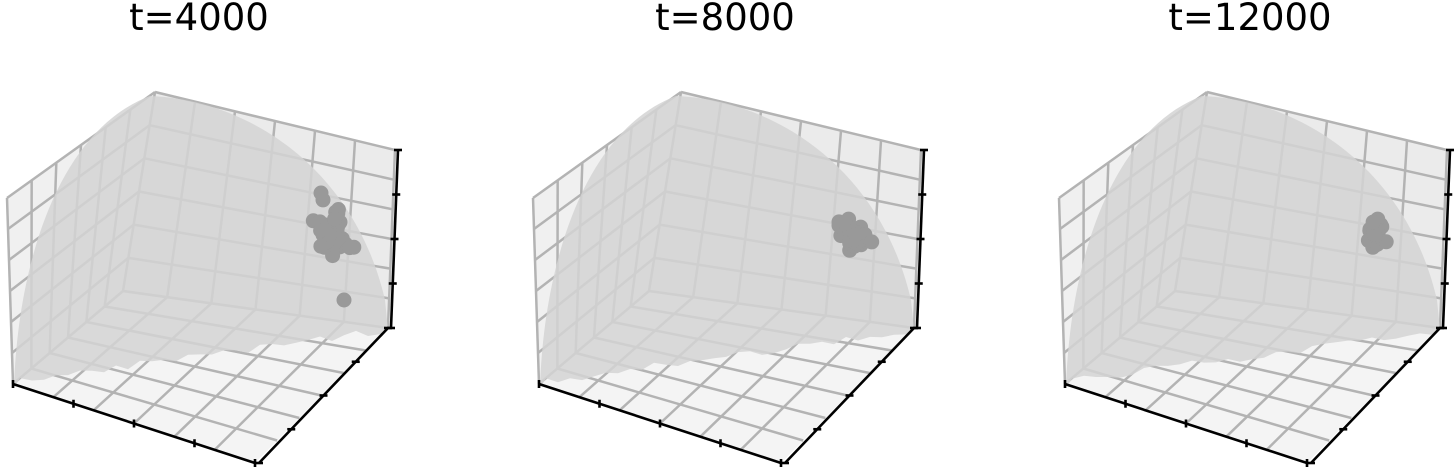 The width and height of the screenshot is (1454, 469). Describe the element at coordinates (199, 19) in the screenshot. I see `panel-title: t=4000` at that location.